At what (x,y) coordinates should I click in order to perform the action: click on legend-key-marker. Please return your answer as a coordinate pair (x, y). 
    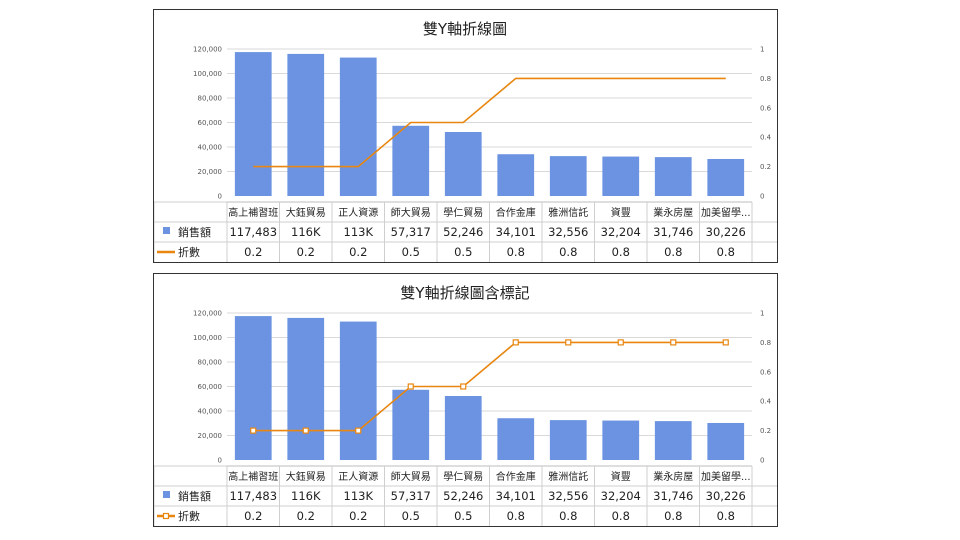
    Looking at the image, I should click on (166, 516).